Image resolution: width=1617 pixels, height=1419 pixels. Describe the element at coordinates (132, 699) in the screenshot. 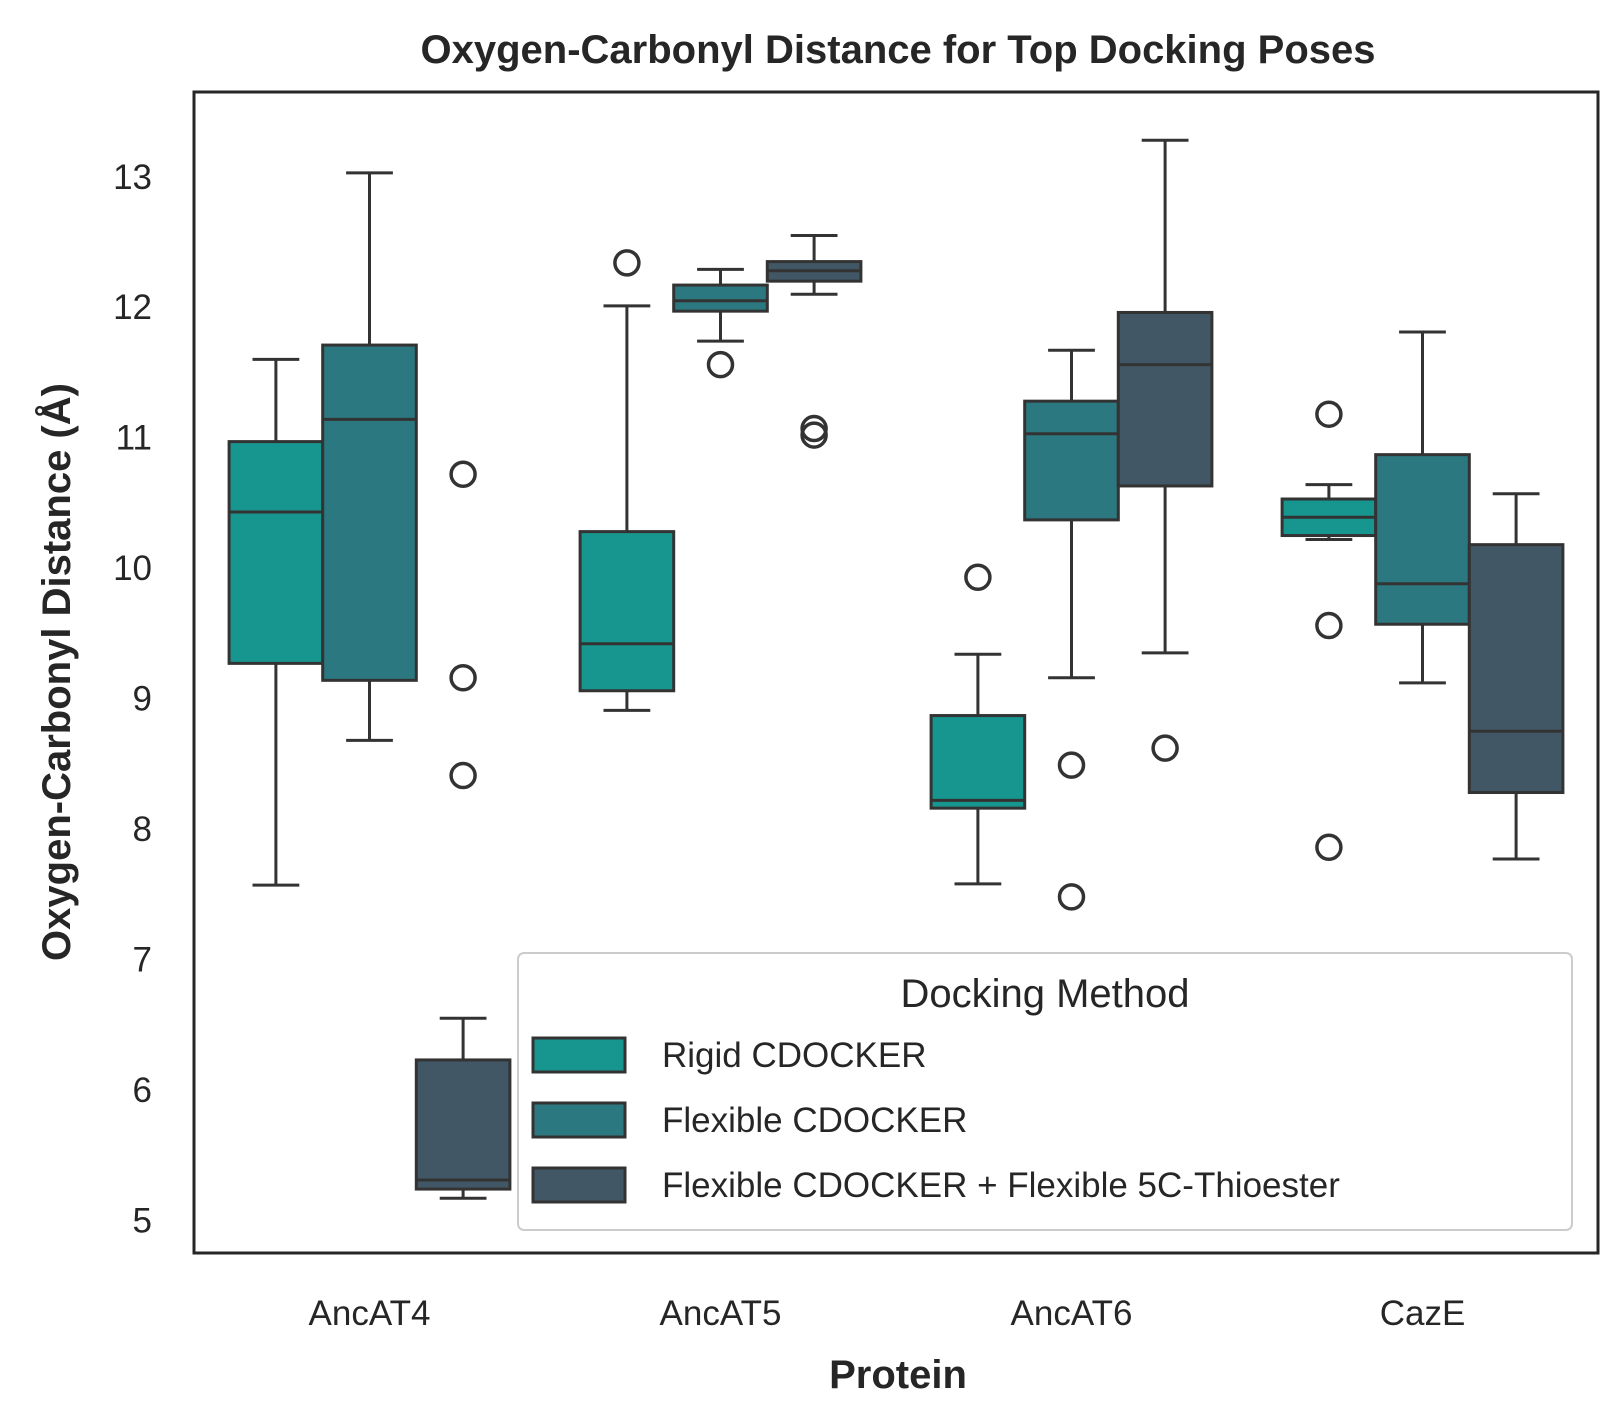

I see `y-axis-ticks: 5 6 7 8 9 10 11 12 13` at that location.